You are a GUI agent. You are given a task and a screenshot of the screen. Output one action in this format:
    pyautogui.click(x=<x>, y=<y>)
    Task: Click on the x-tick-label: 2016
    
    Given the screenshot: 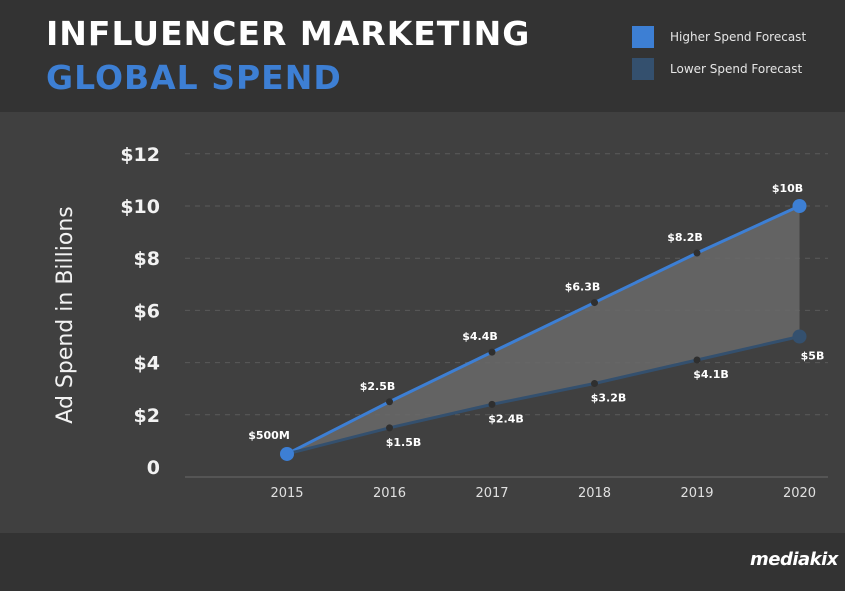 What is the action you would take?
    pyautogui.click(x=389, y=493)
    